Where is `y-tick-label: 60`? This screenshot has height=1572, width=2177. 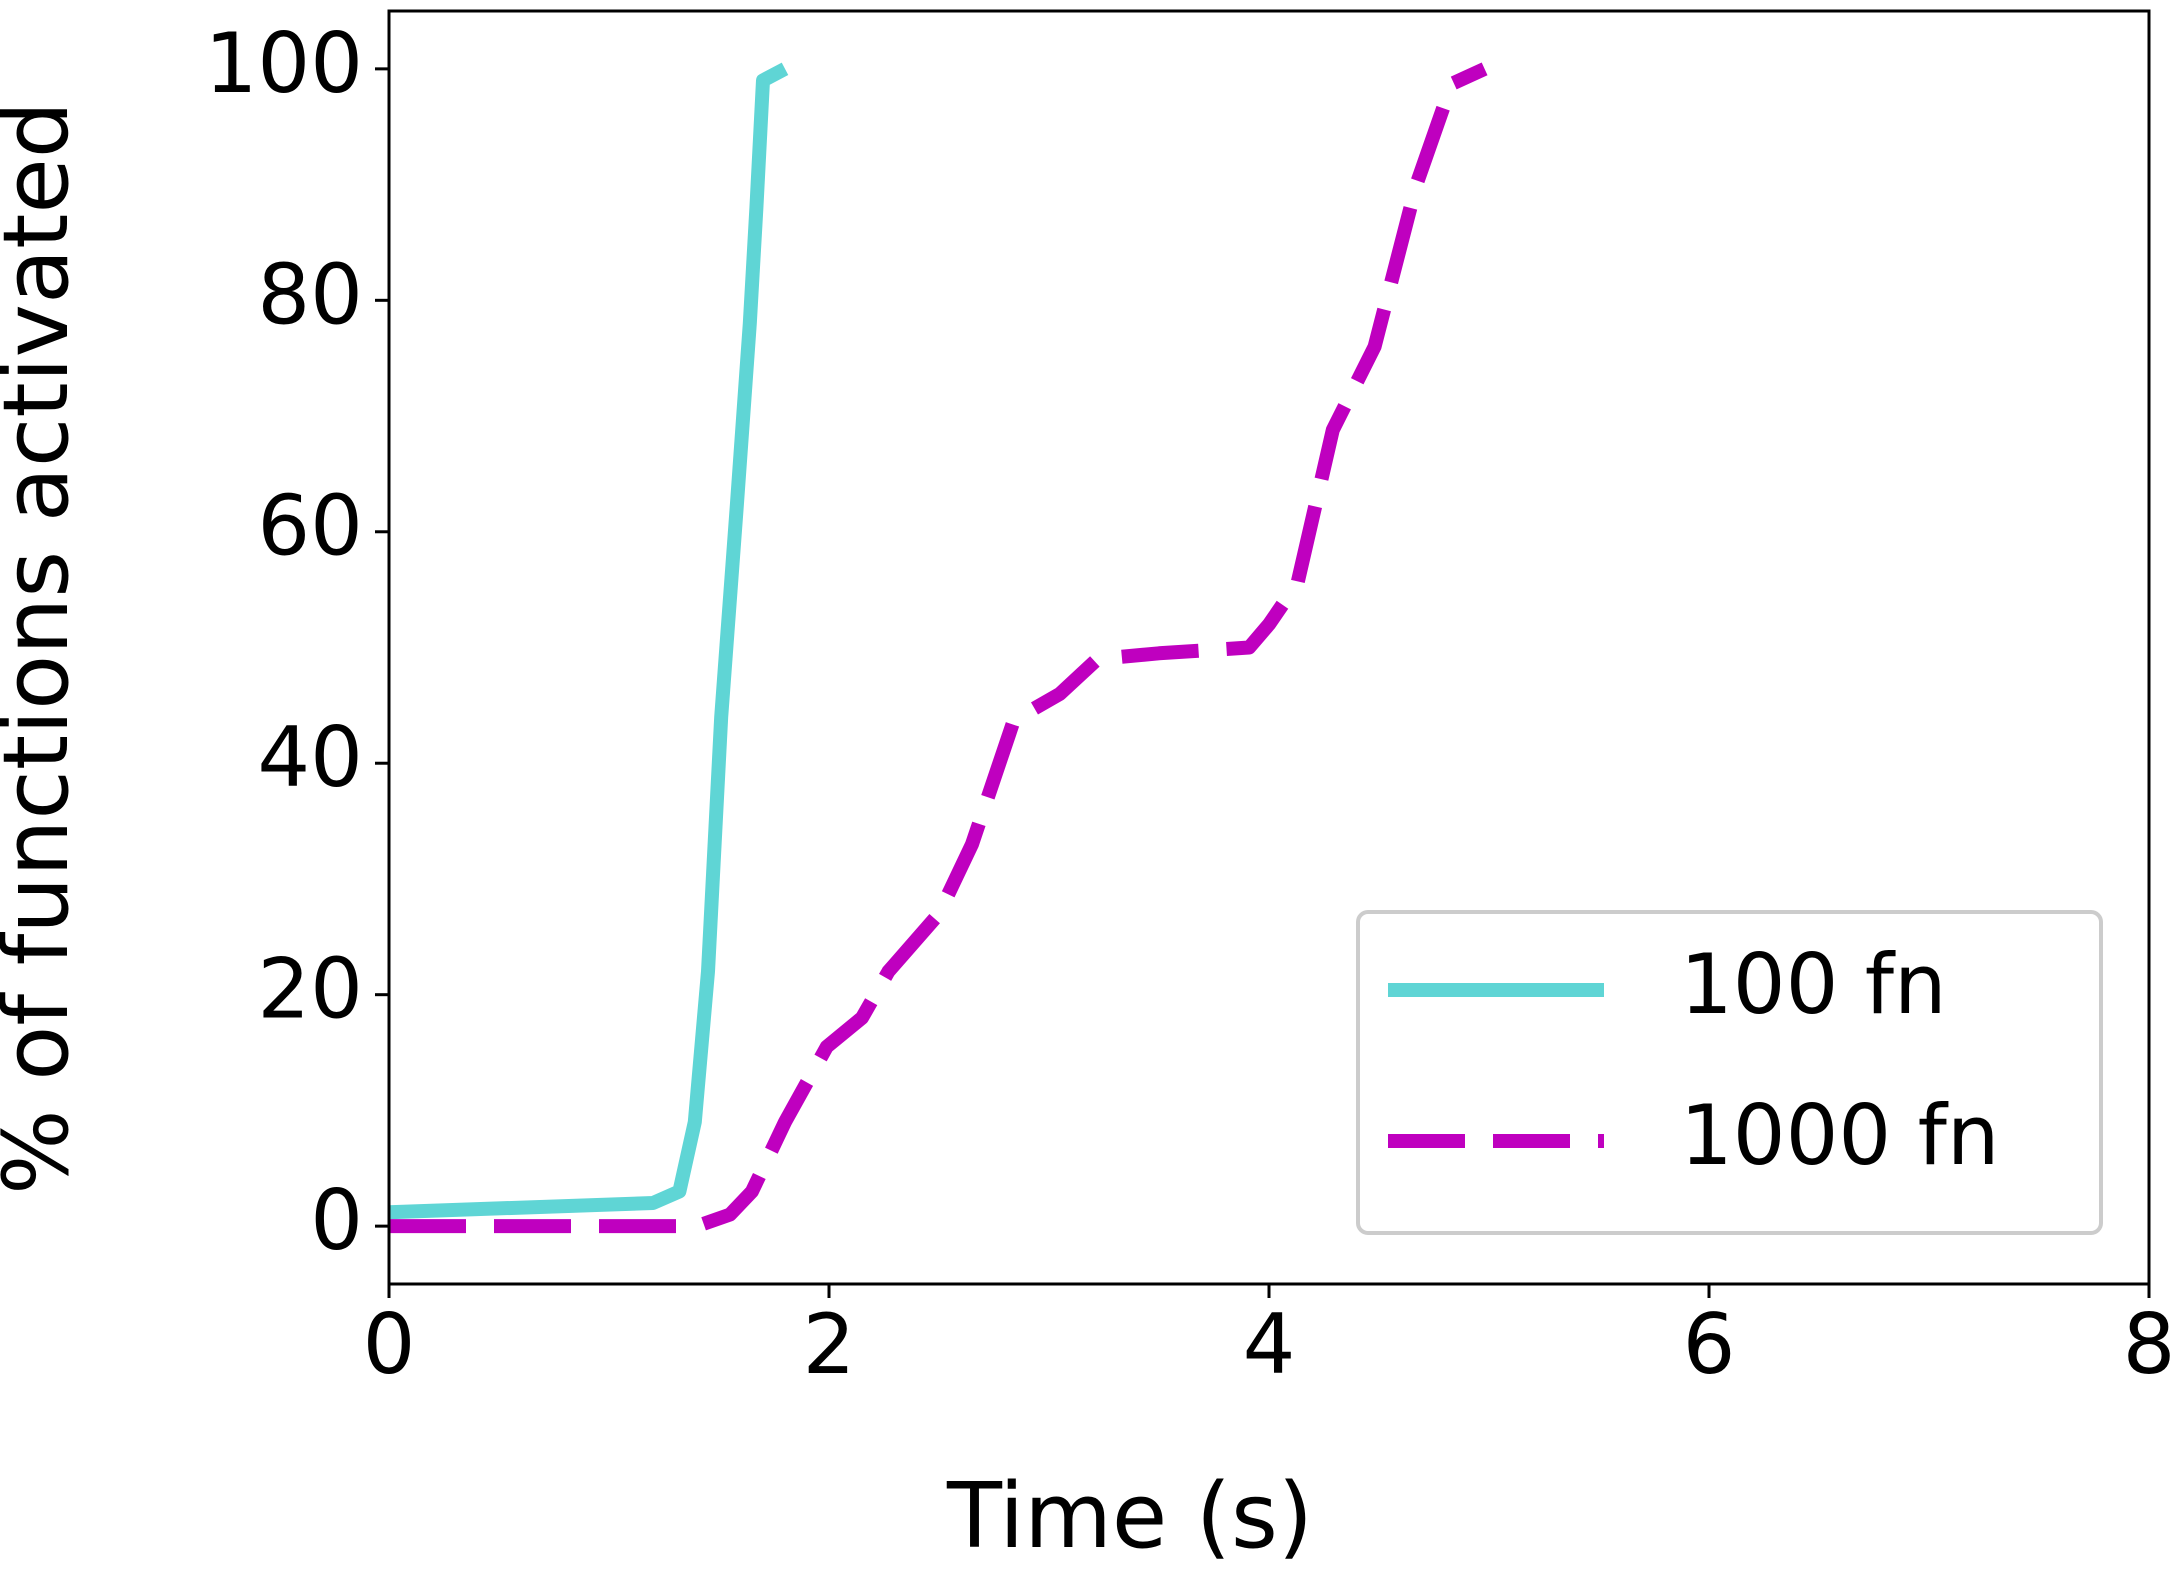 y-tick-label: 60 is located at coordinates (310, 526).